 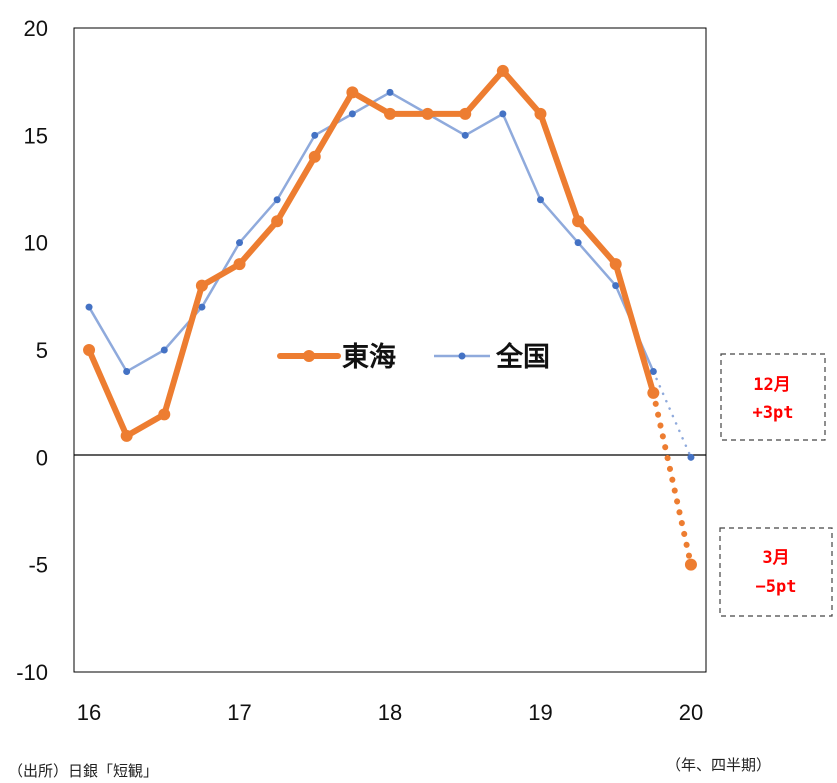 I want to click on y-tick-label: 10, so click(x=36, y=243).